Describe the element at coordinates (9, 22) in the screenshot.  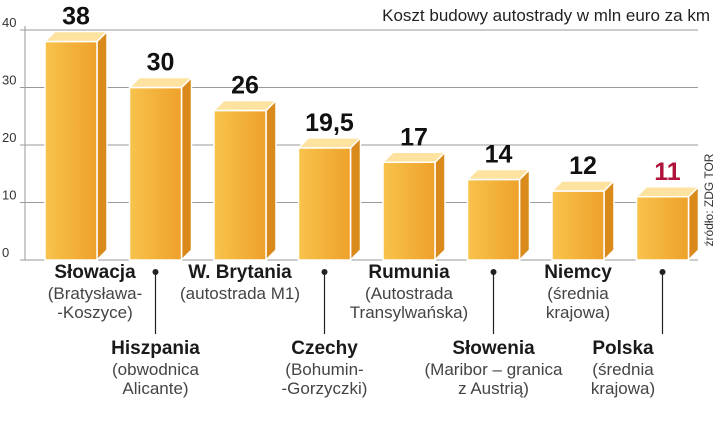
I see `y-tick-label: 40` at that location.